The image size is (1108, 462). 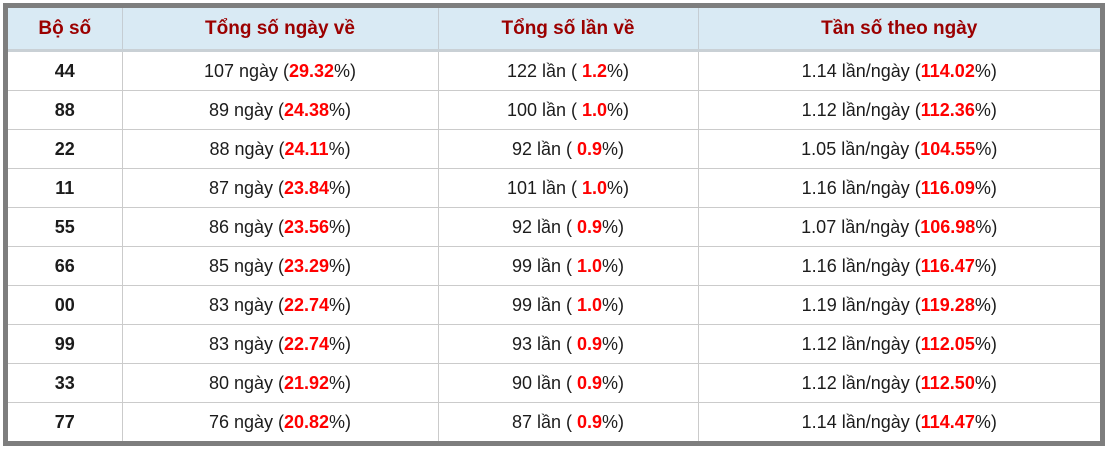 What do you see at coordinates (246, 304) in the screenshot?
I see `days-text: 83 ngày (` at bounding box center [246, 304].